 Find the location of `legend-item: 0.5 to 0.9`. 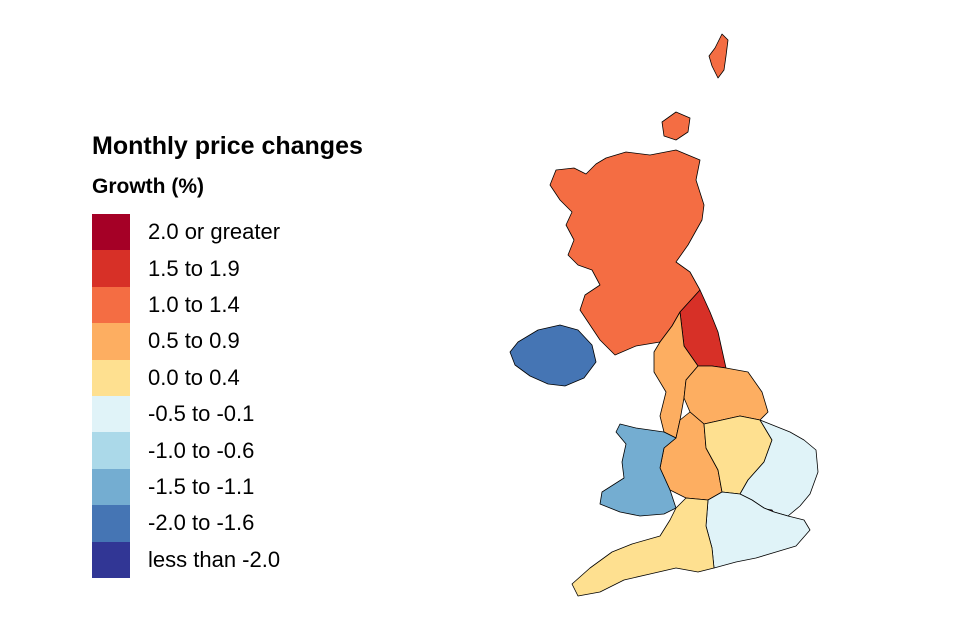

legend-item: 0.5 to 0.9 is located at coordinates (272, 341).